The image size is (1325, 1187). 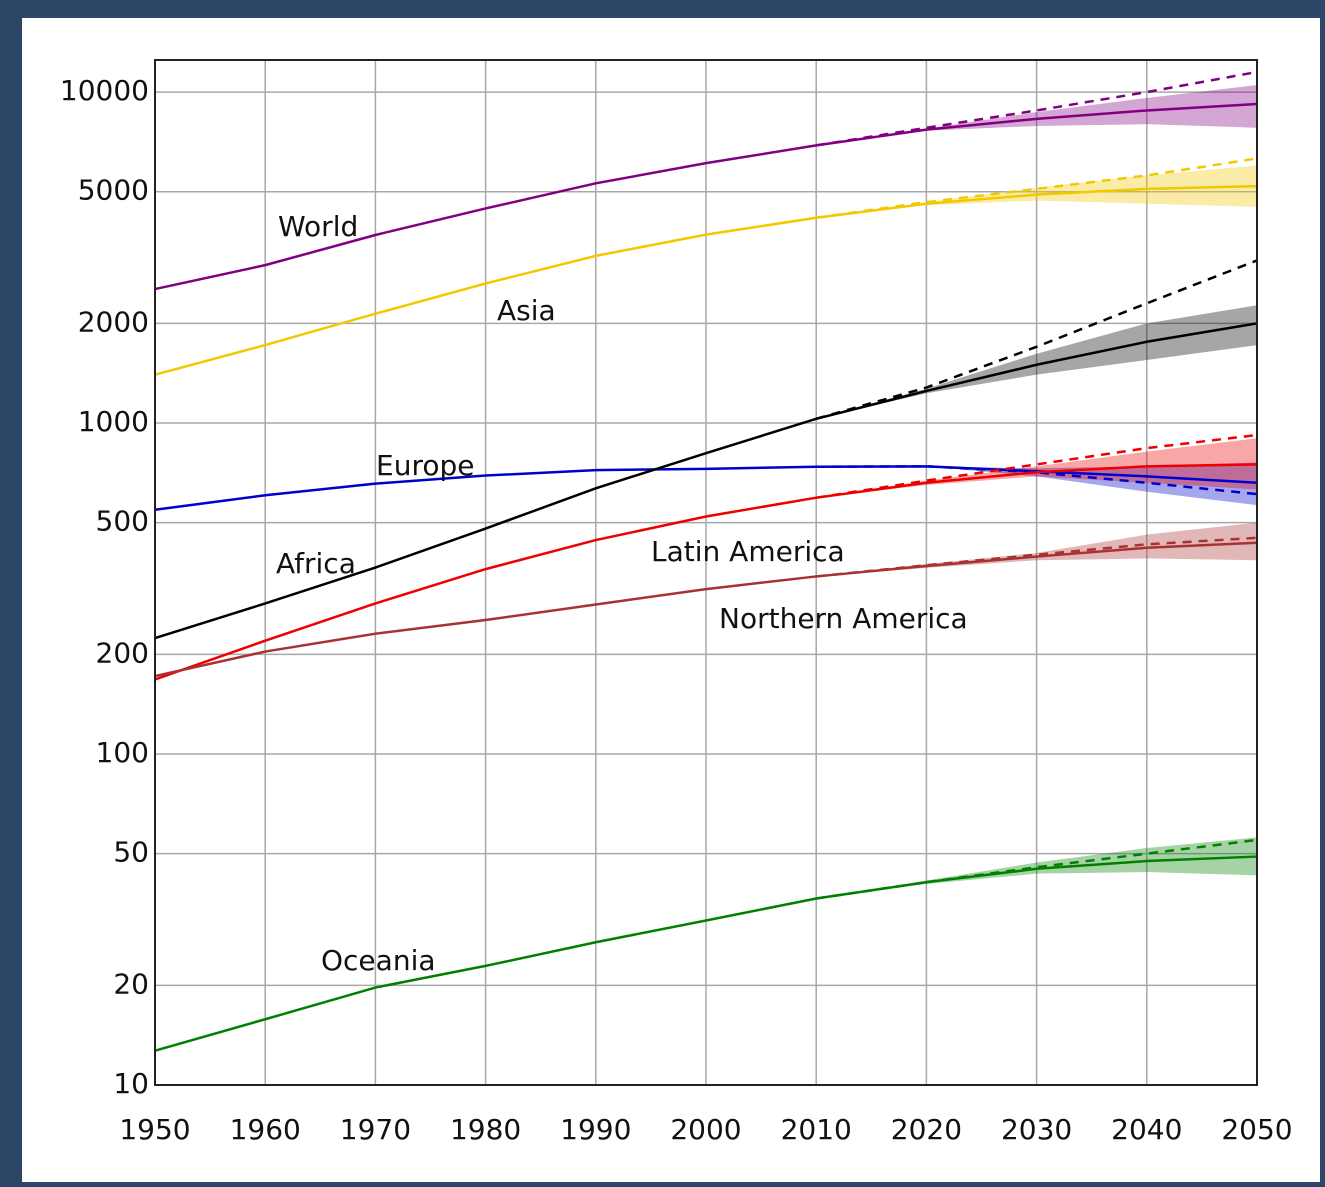 I want to click on series-label: Europe, so click(x=425, y=465).